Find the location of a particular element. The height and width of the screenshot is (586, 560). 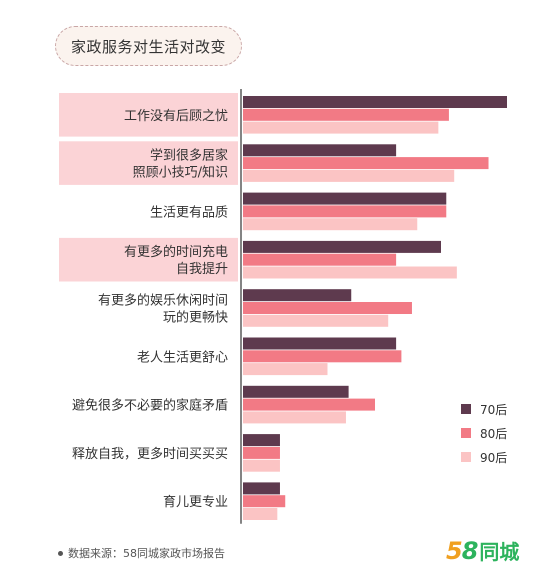

58-tongcheng-logo: 58 同城 is located at coordinates (482, 550).